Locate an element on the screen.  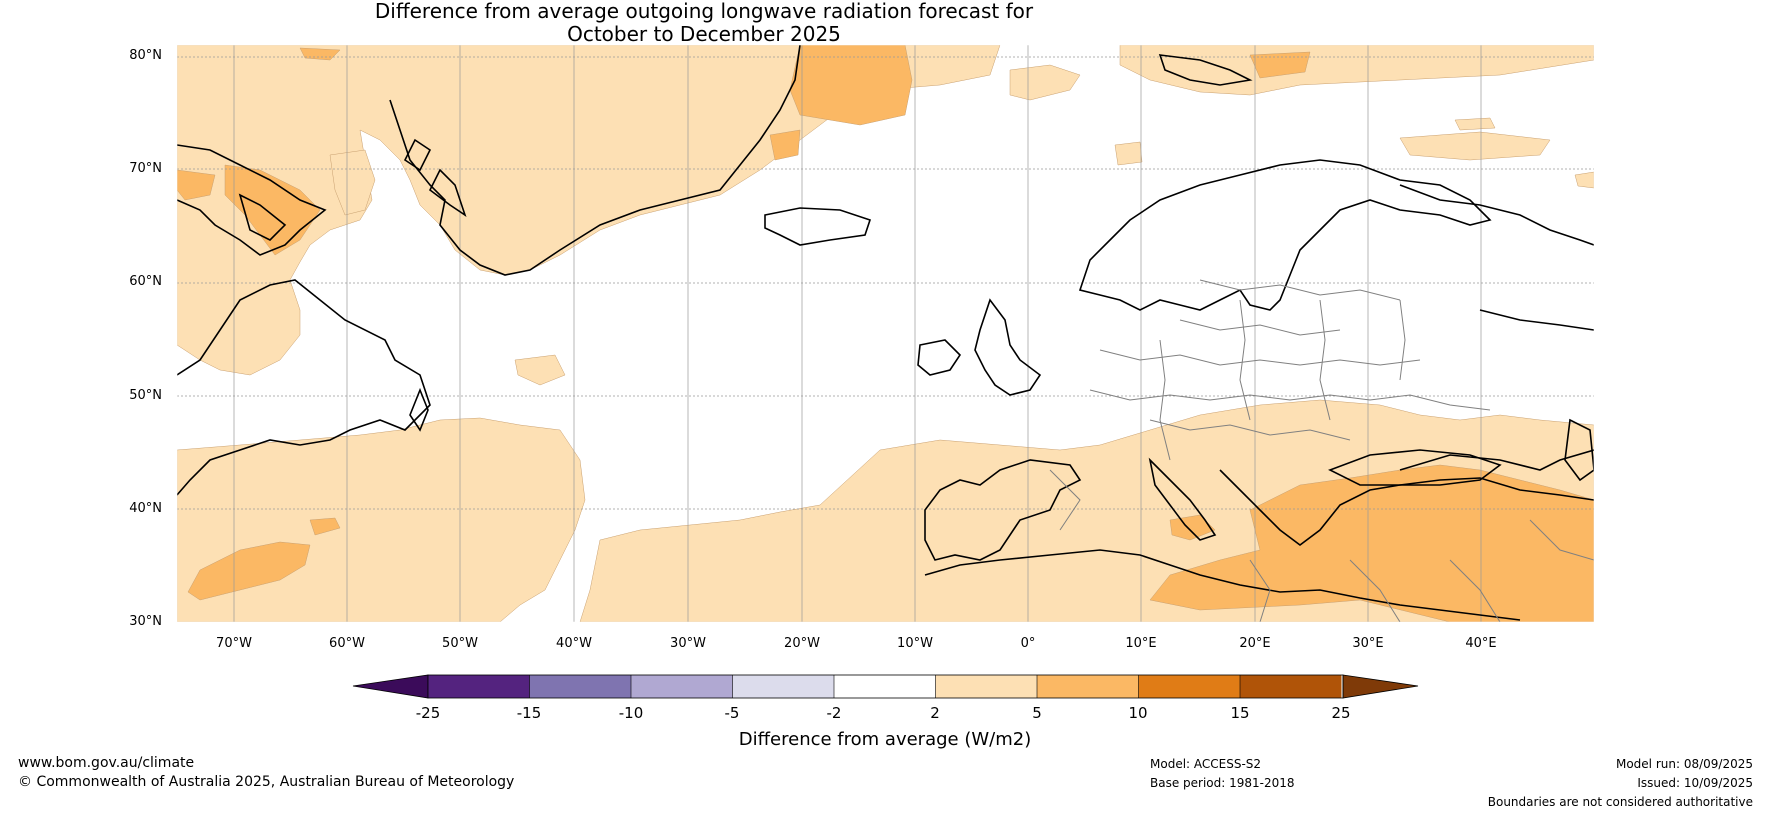
model-text: Model: ACCESS-S2 is located at coordinates (1206, 764).